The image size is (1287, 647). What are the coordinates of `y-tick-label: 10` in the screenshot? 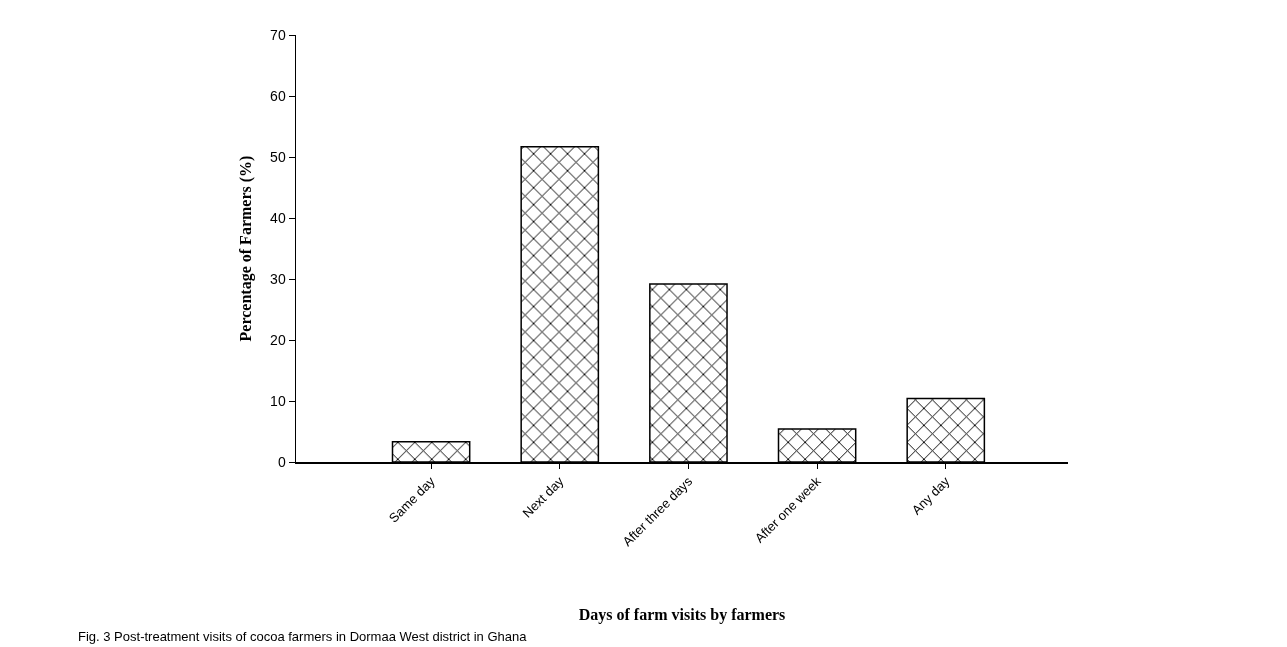 It's located at (278, 400).